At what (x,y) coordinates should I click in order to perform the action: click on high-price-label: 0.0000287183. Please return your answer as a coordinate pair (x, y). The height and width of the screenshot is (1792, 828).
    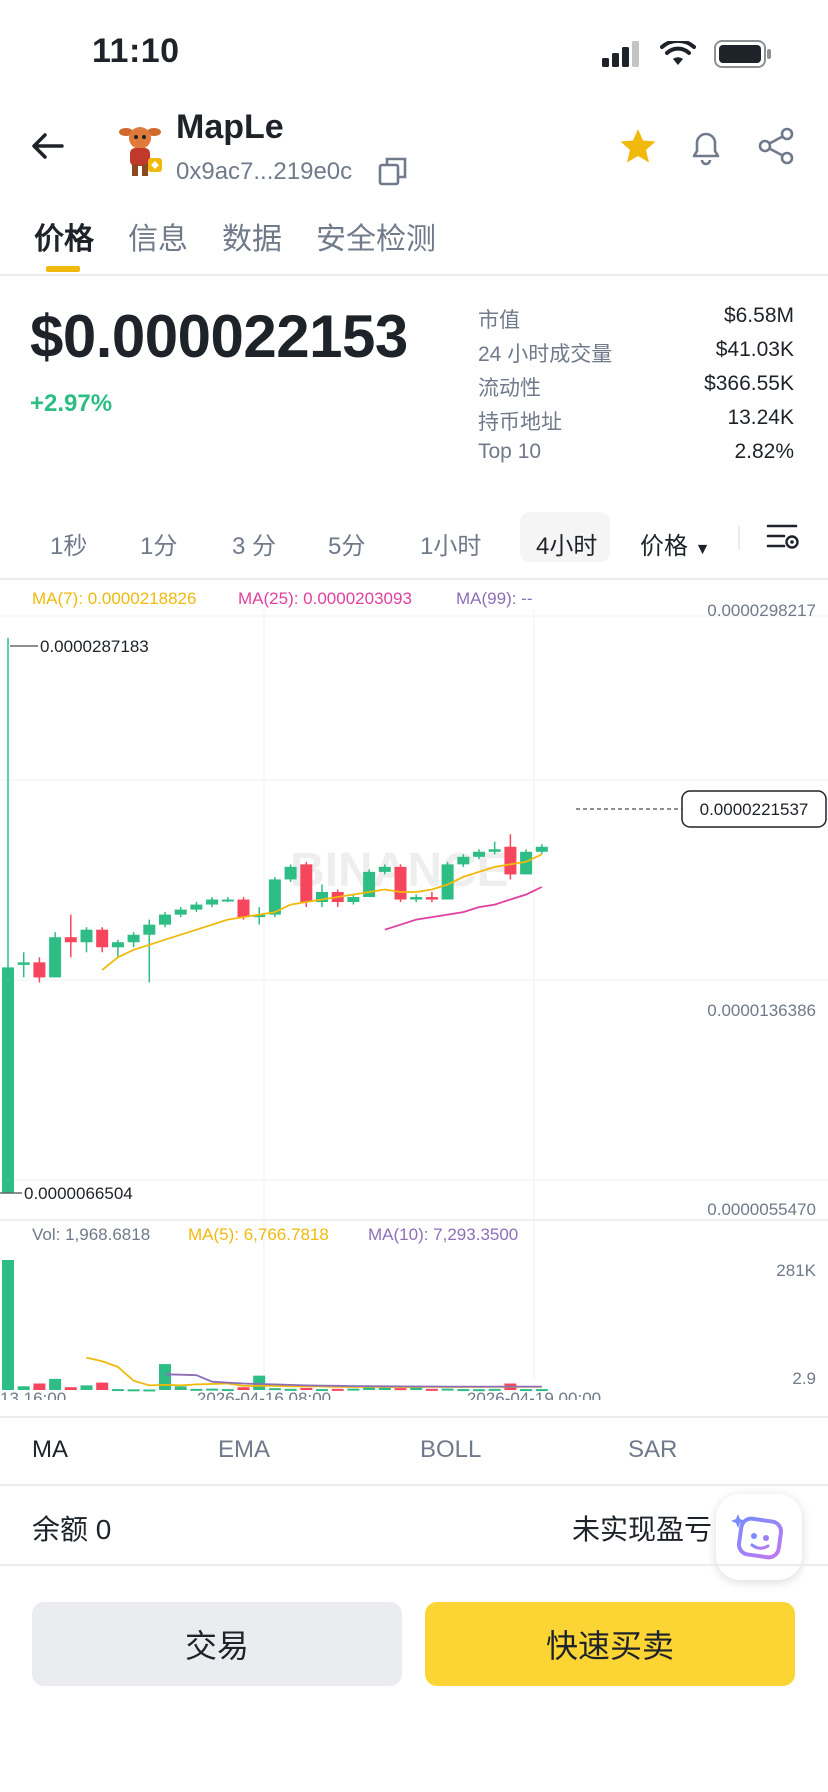
    Looking at the image, I should click on (94, 646).